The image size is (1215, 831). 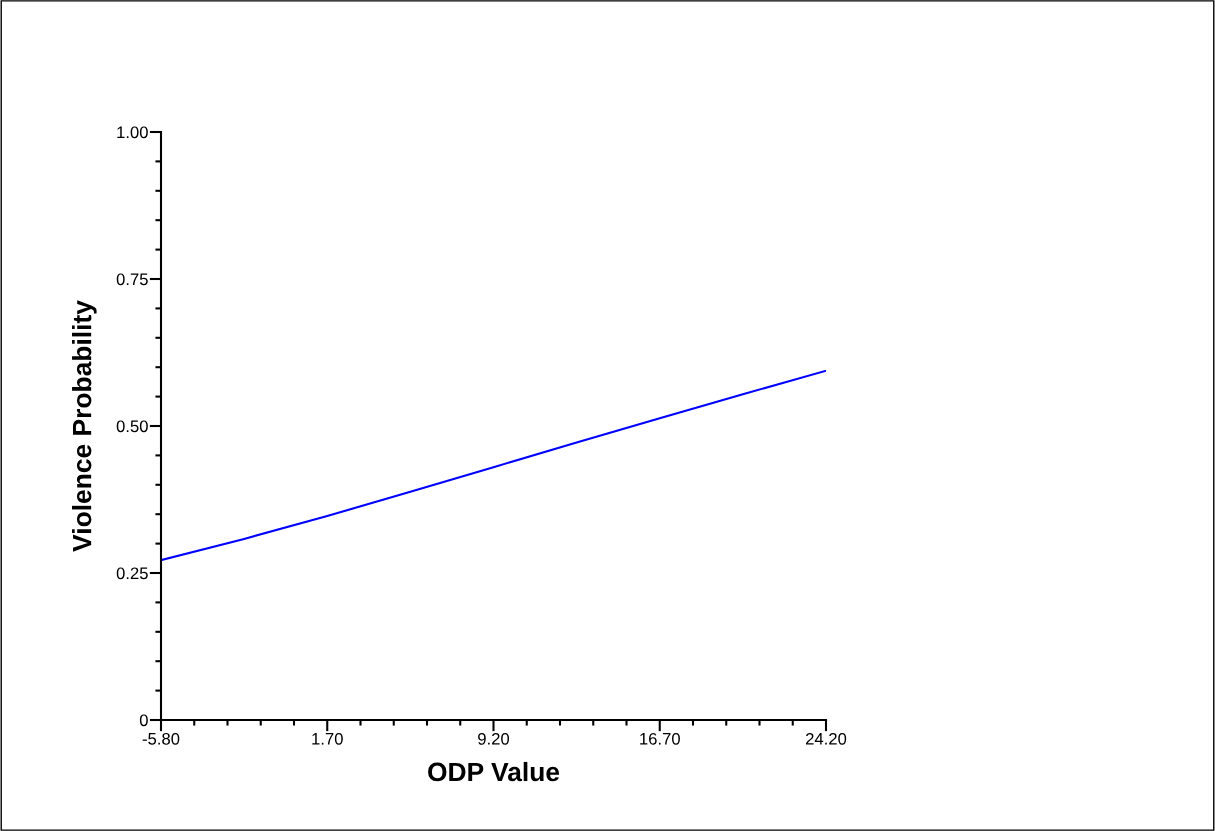 What do you see at coordinates (132, 573) in the screenshot?
I see `y-tick-label: 0.25` at bounding box center [132, 573].